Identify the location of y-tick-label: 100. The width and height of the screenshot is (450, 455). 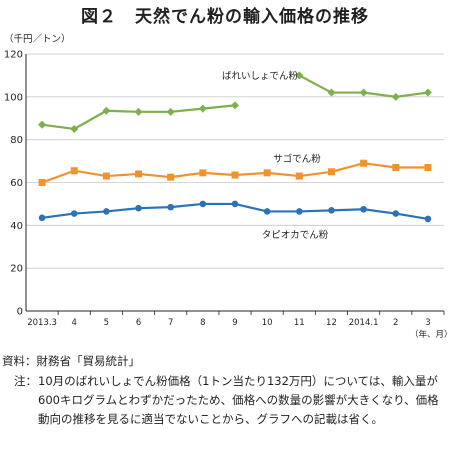
(13, 97).